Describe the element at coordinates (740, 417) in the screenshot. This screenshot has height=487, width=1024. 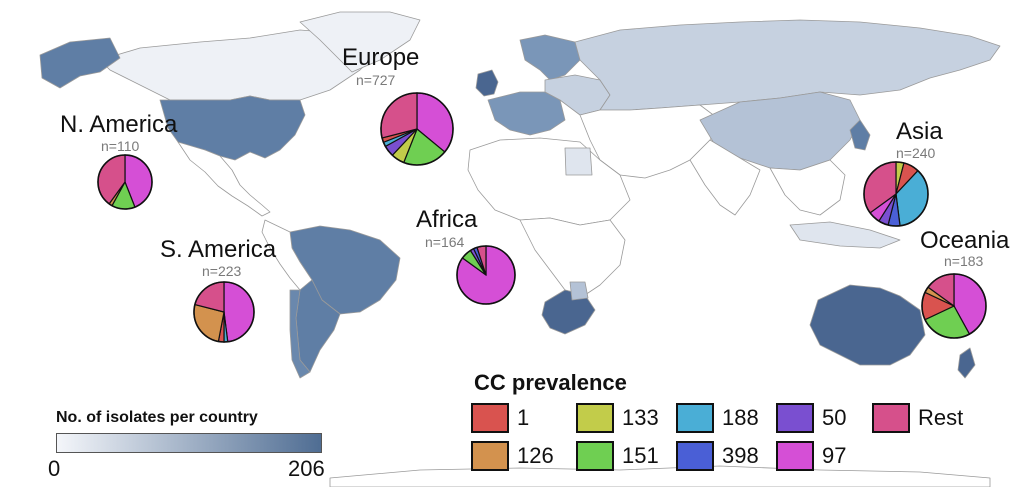
I see `cc-legend-label: 188` at that location.